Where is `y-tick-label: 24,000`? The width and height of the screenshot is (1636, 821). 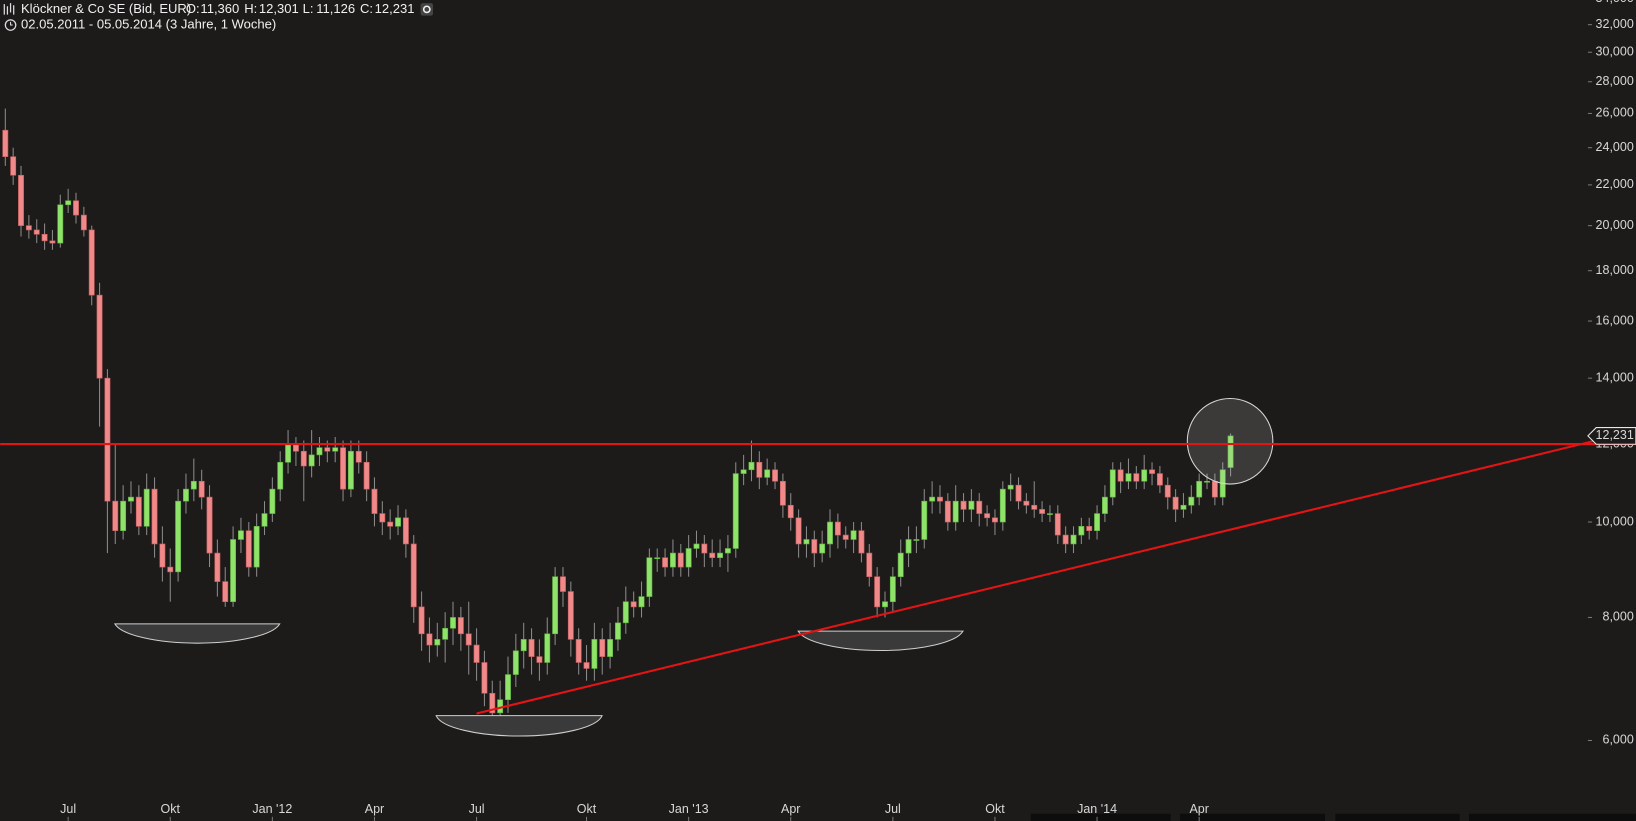
y-tick-label: 24,000 is located at coordinates (1615, 147).